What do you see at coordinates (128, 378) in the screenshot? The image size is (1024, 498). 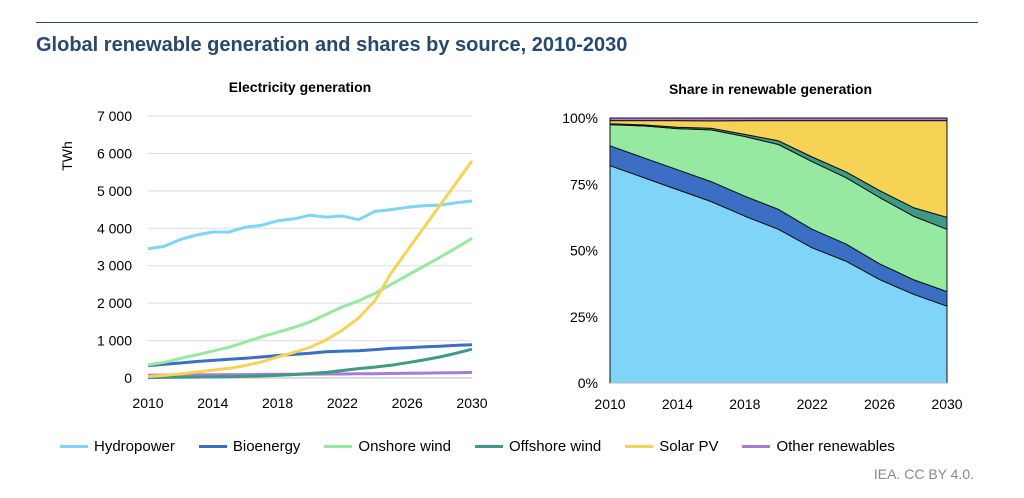 I see `y-tick-label: 0` at bounding box center [128, 378].